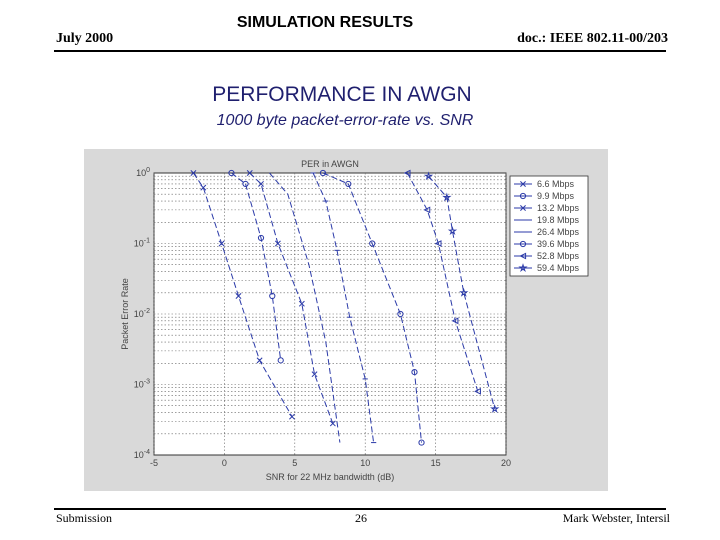  What do you see at coordinates (558, 232) in the screenshot?
I see `legend-entry-4: 26.4 Mbps` at bounding box center [558, 232].